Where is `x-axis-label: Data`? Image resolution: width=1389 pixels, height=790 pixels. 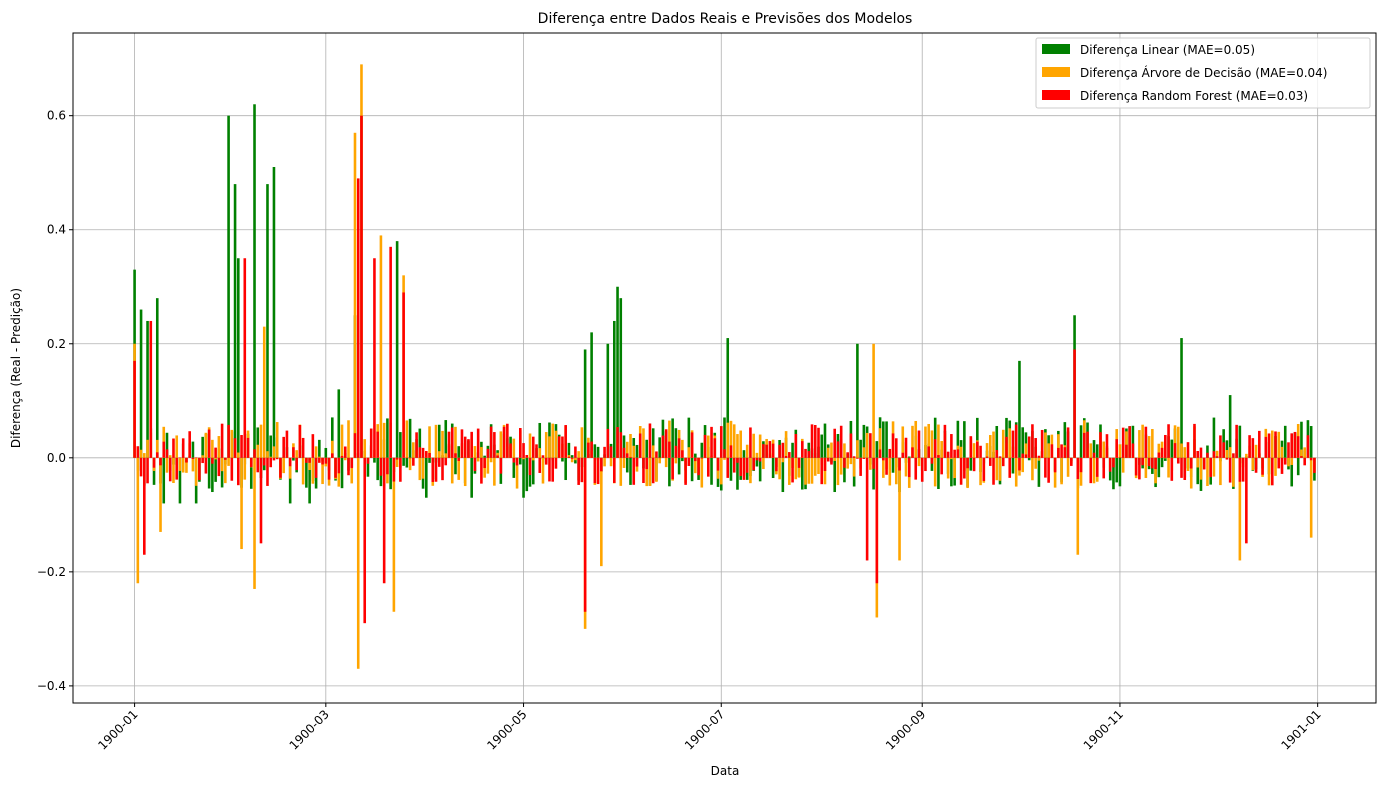
x-axis-label: Data is located at coordinates (725, 771).